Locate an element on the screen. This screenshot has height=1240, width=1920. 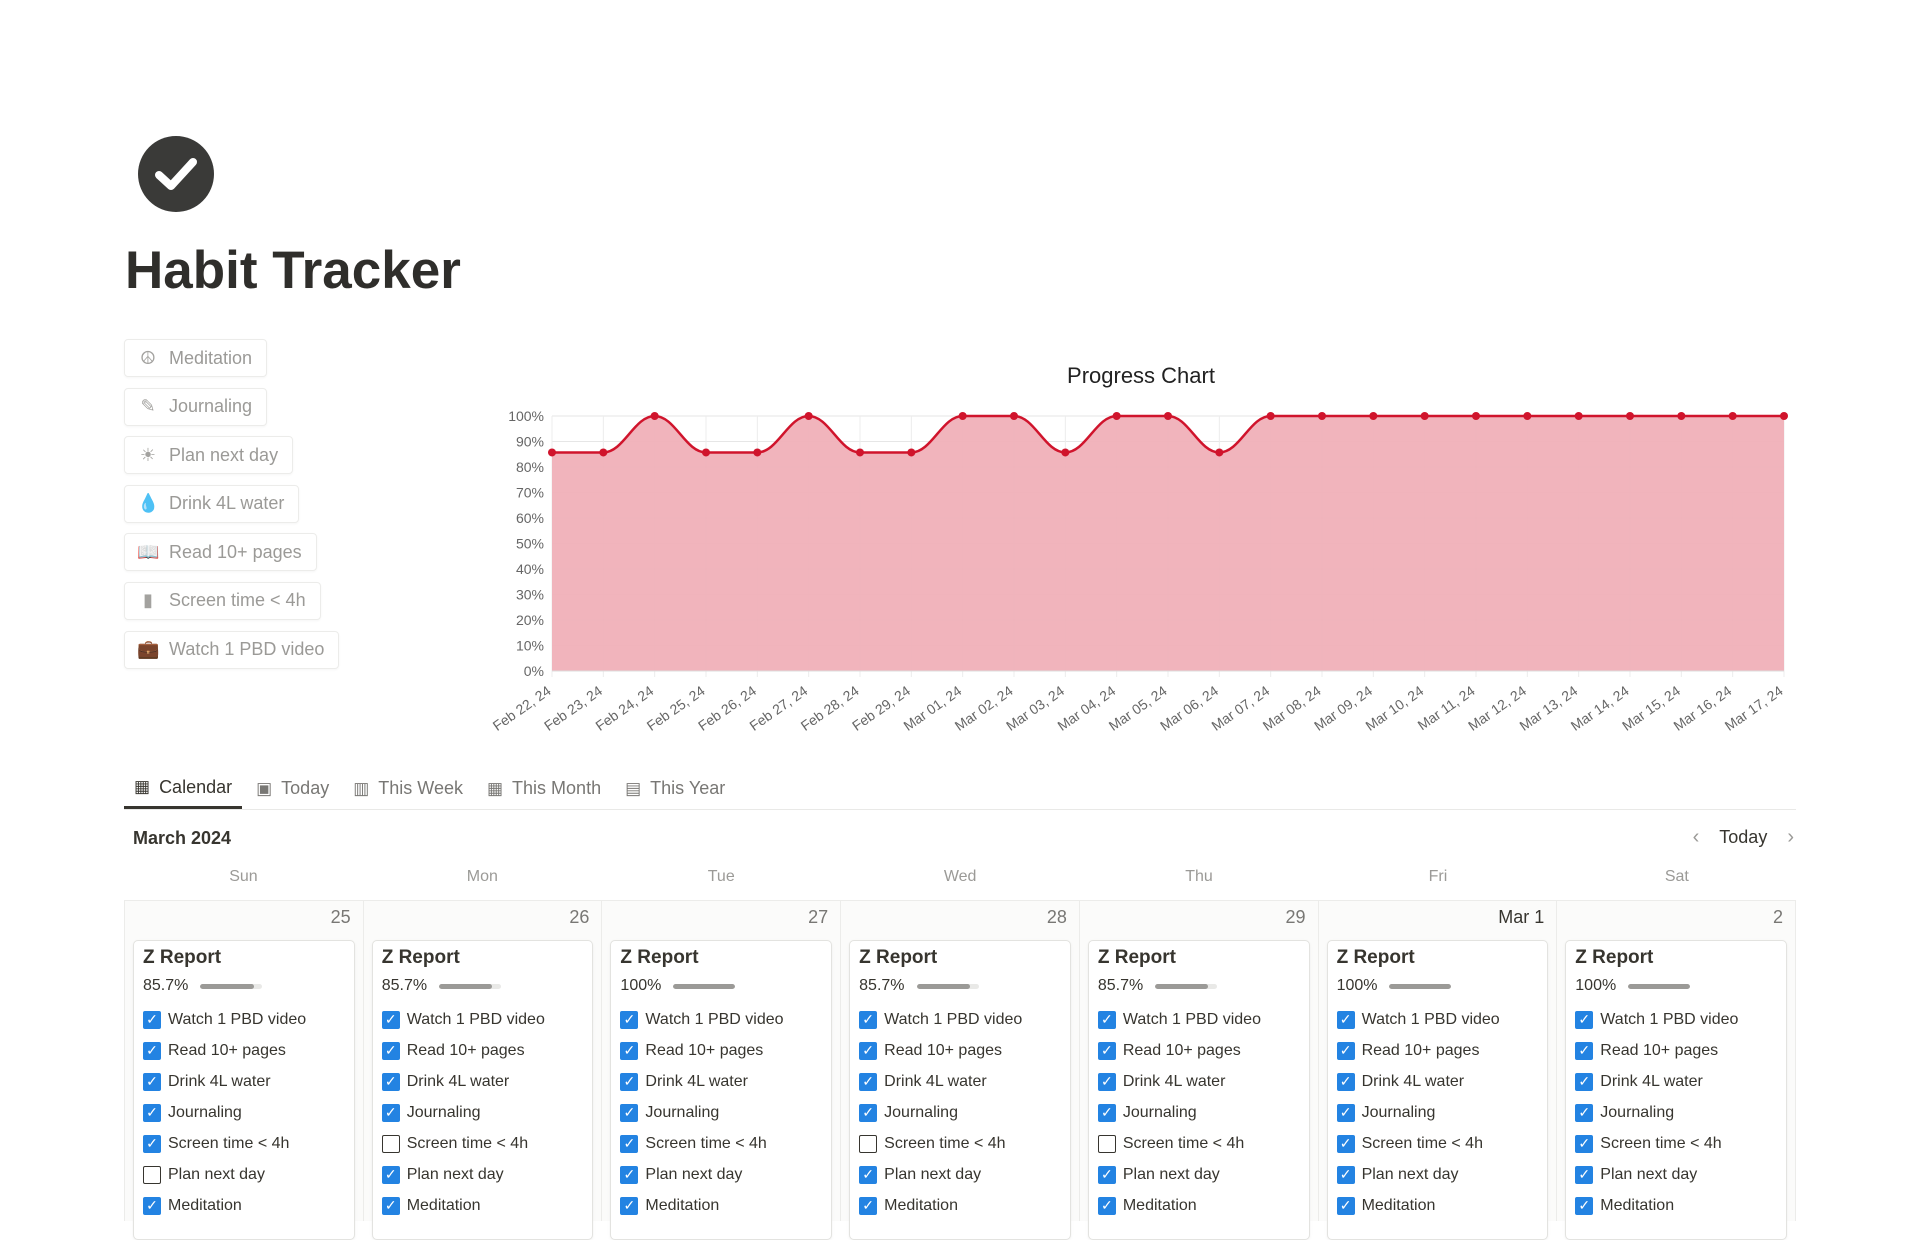
progress-percent: 100% is located at coordinates (1357, 985).